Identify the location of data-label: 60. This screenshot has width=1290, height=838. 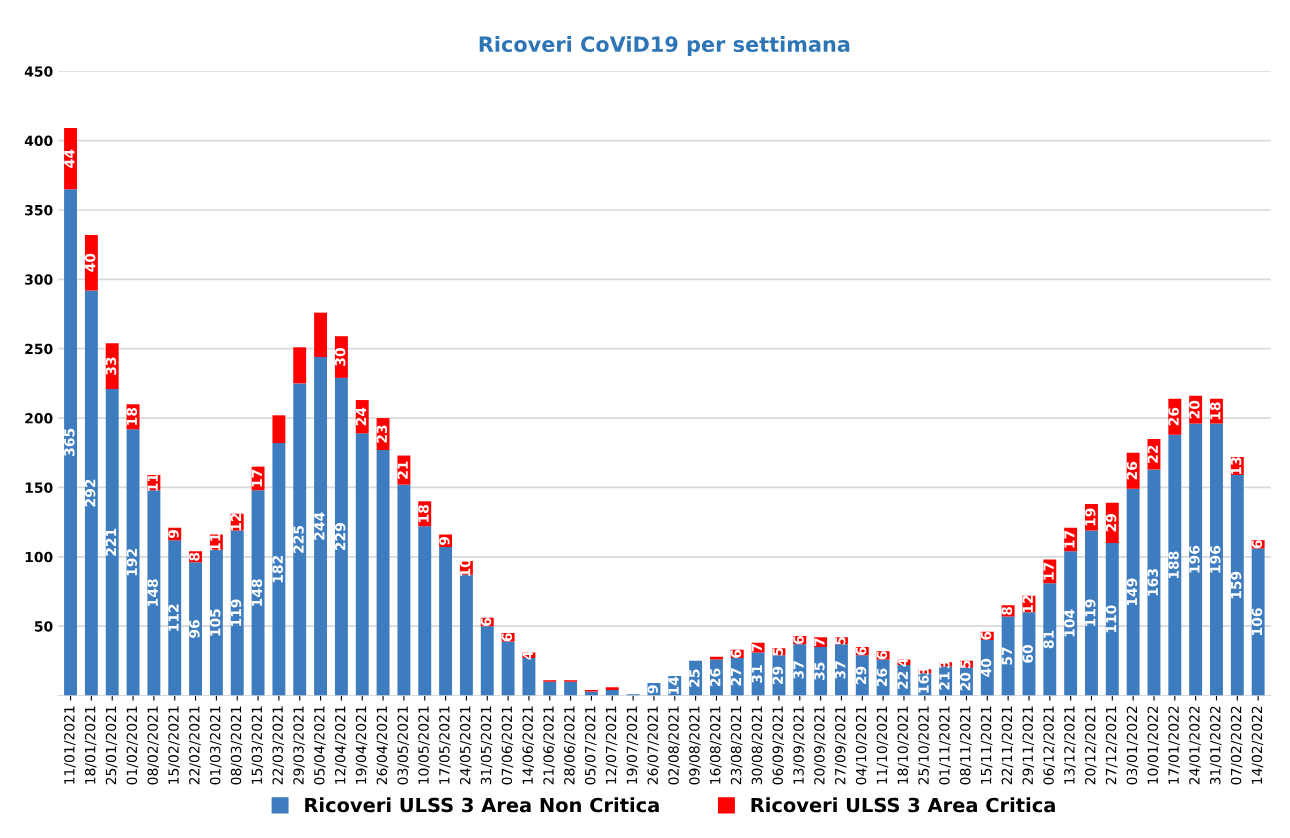
(1027, 653).